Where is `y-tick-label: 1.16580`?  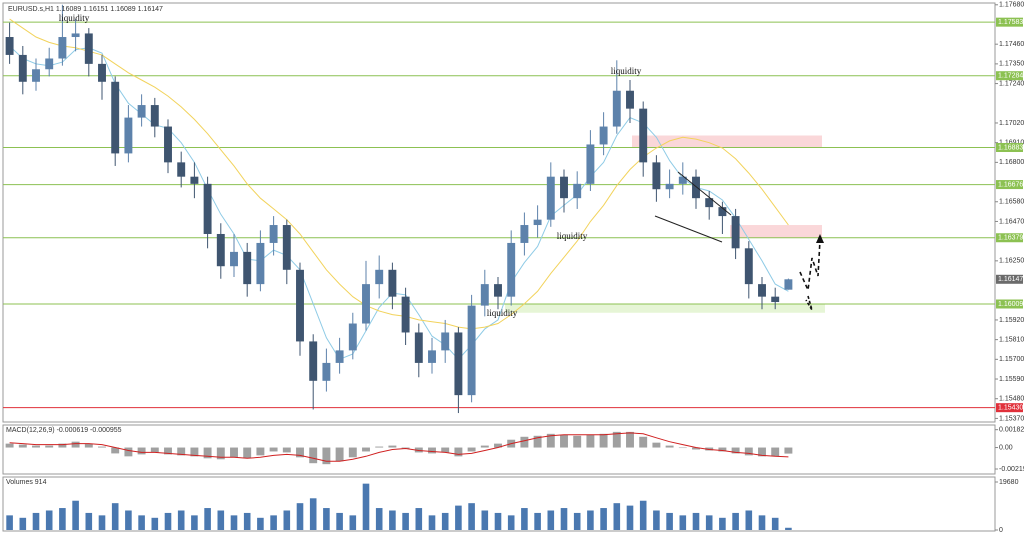 y-tick-label: 1.16580 is located at coordinates (1011, 202).